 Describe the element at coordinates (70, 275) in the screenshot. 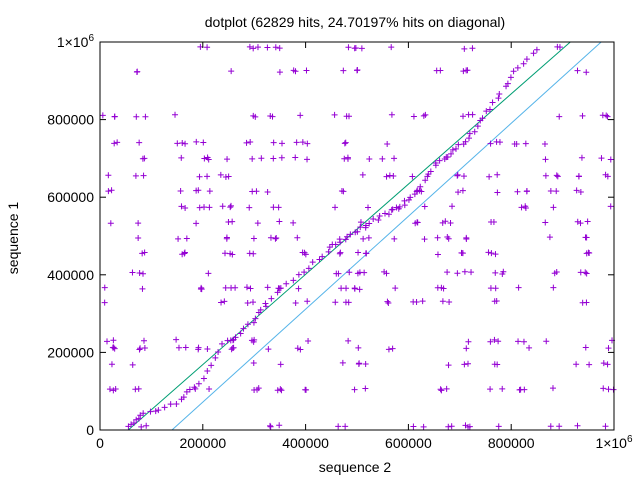

I see `y-tick-label: 400000` at that location.